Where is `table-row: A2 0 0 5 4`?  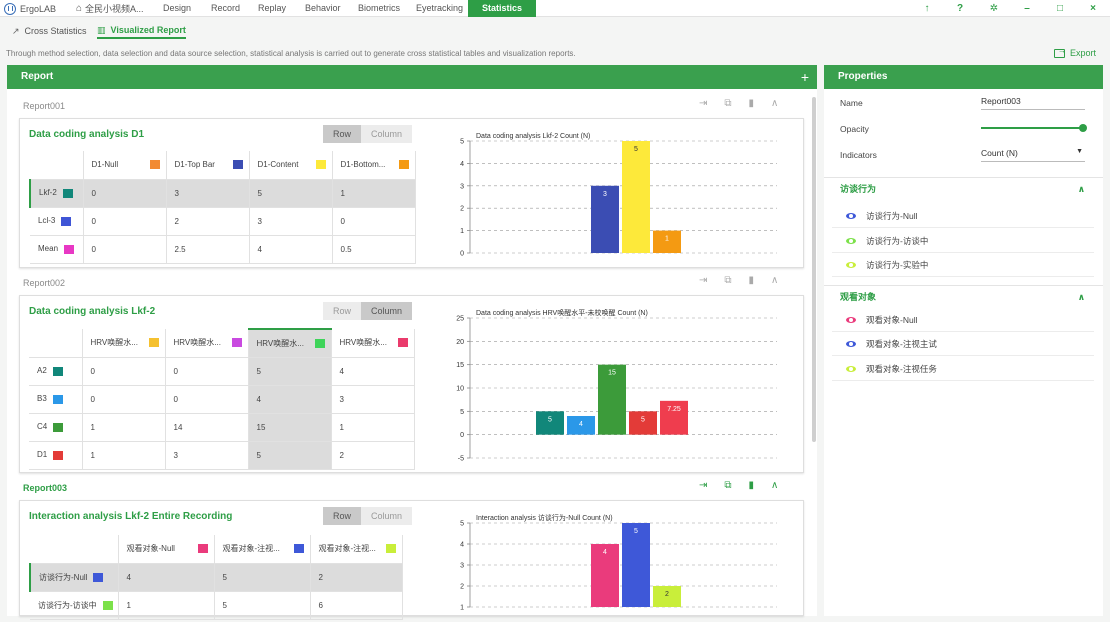
table-row: A2 0 0 5 4 is located at coordinates (222, 371).